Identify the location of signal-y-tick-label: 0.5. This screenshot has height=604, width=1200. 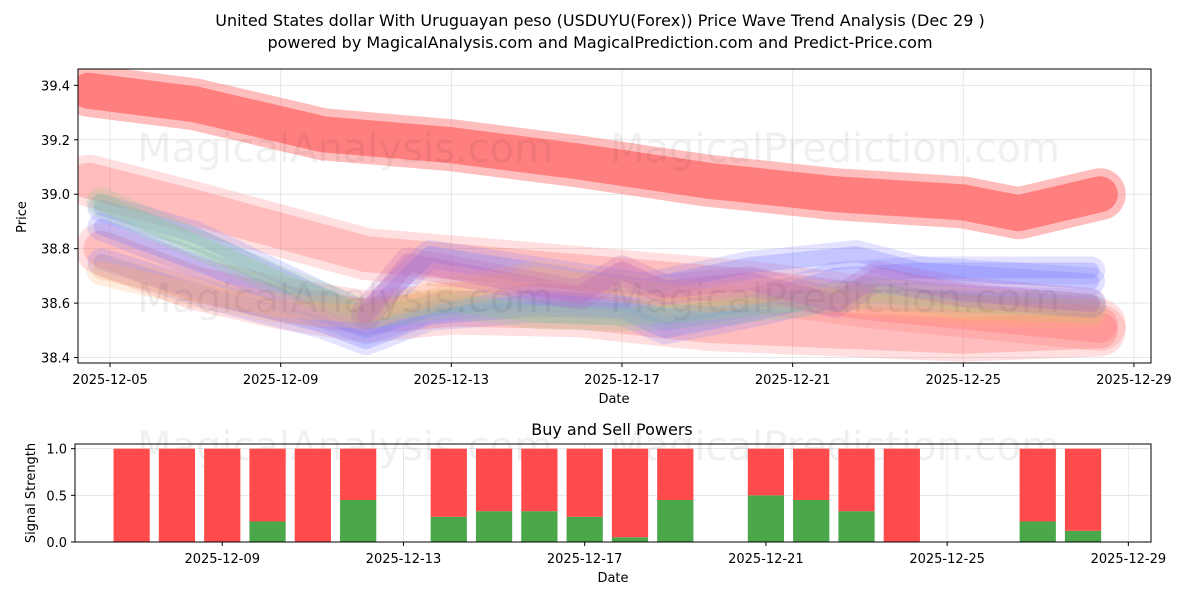
(56, 496).